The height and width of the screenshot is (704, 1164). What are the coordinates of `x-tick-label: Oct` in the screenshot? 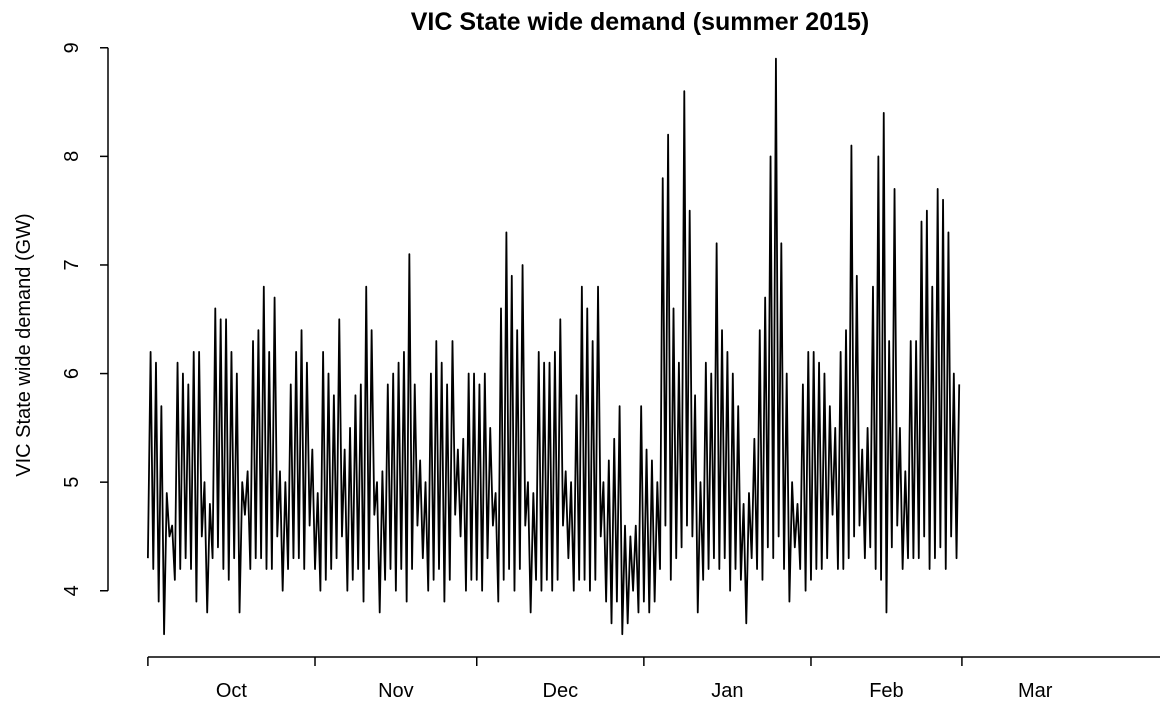 It's located at (232, 691).